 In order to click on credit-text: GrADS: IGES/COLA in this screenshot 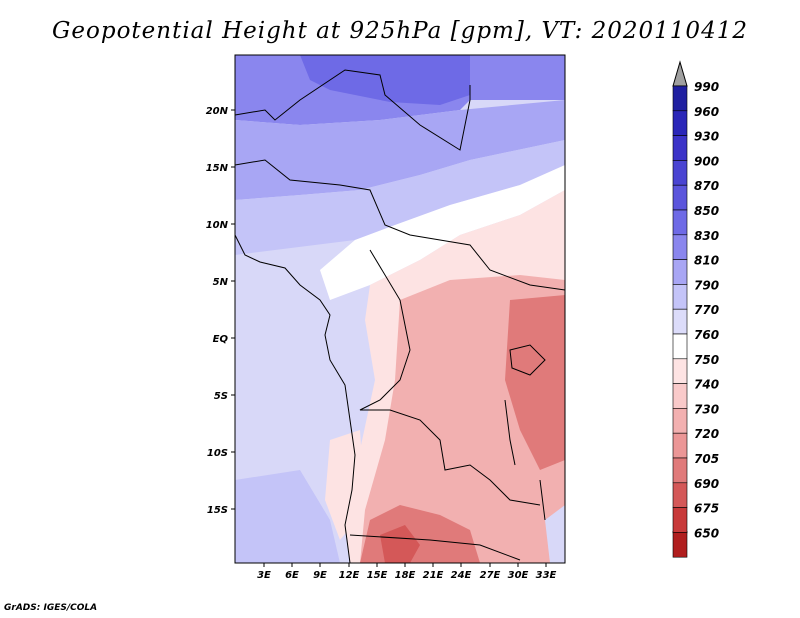, I will do `click(51, 608)`.